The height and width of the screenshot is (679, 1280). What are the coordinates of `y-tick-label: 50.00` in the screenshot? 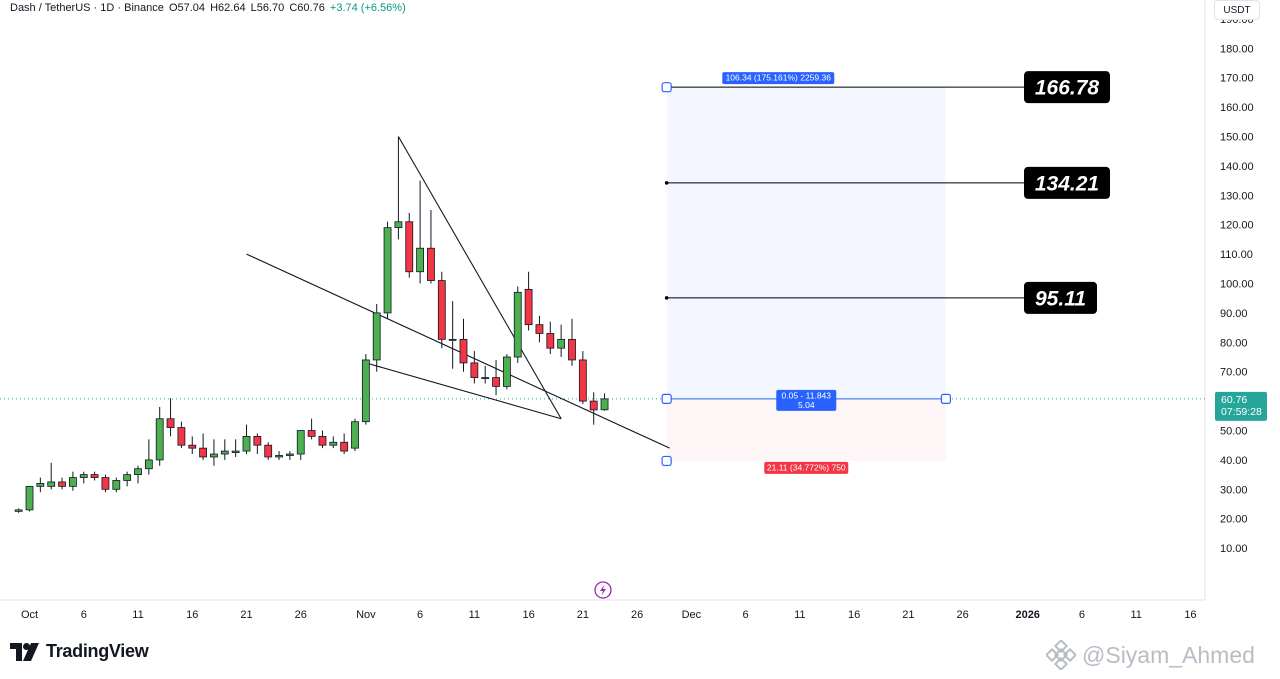 It's located at (1234, 432).